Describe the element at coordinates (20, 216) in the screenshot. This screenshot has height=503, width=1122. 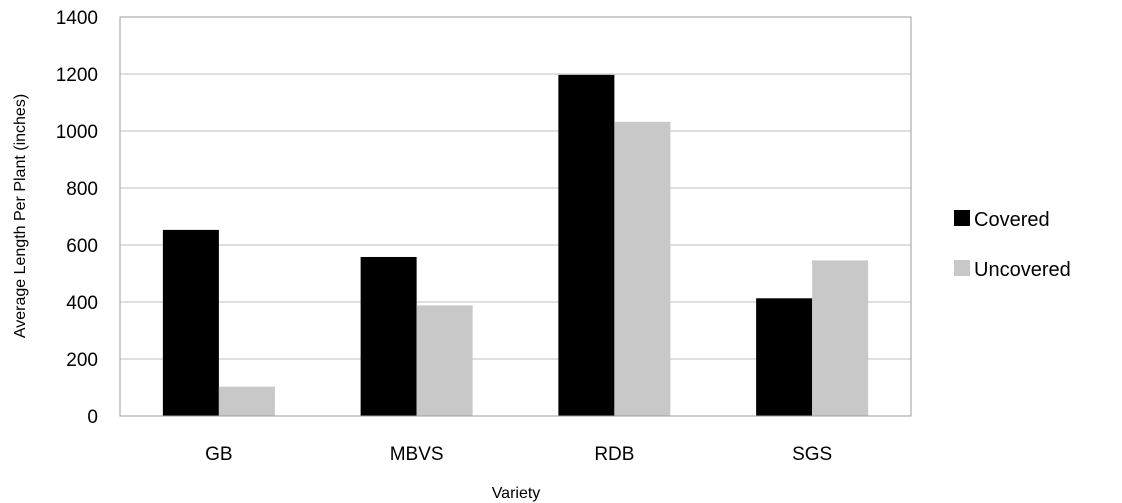
I see `y-axis-title: Average Length Per Plant (inches)` at that location.